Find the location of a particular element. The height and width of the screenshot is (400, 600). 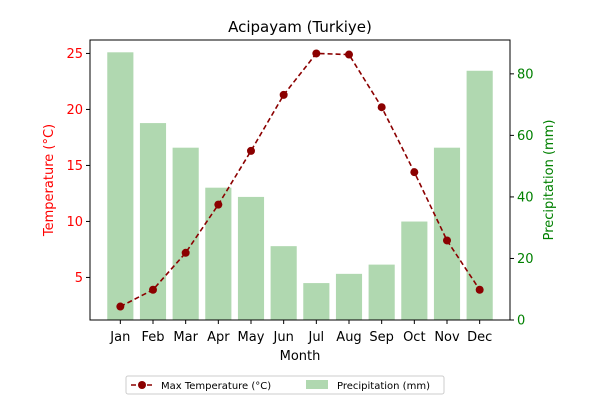

precipitation-axis: 0 20 40 60 80 is located at coordinates (522, 198).